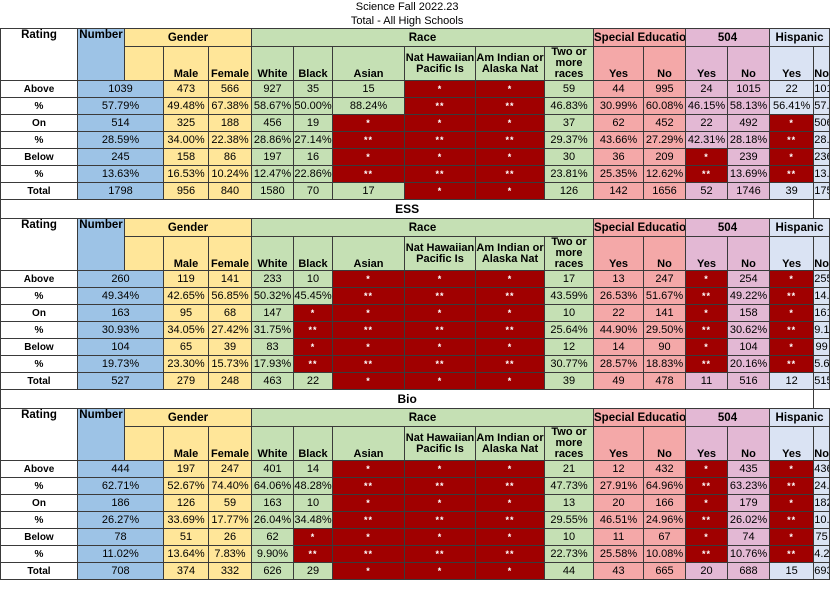 This screenshot has width=834, height=592. Describe the element at coordinates (186, 554) in the screenshot. I see `male-cell: 13.64%` at that location.